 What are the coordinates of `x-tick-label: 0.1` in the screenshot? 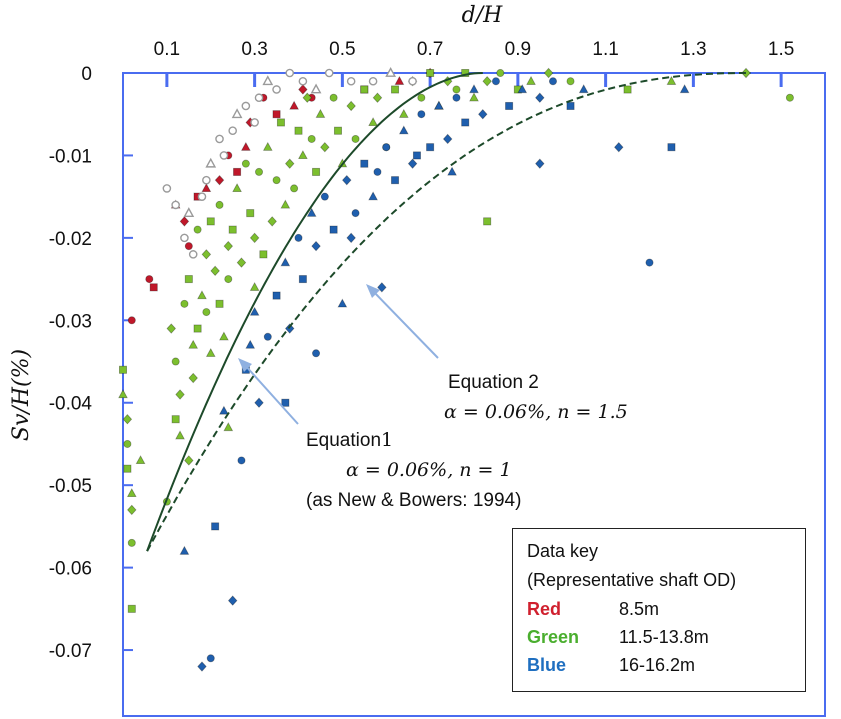 It's located at (167, 49).